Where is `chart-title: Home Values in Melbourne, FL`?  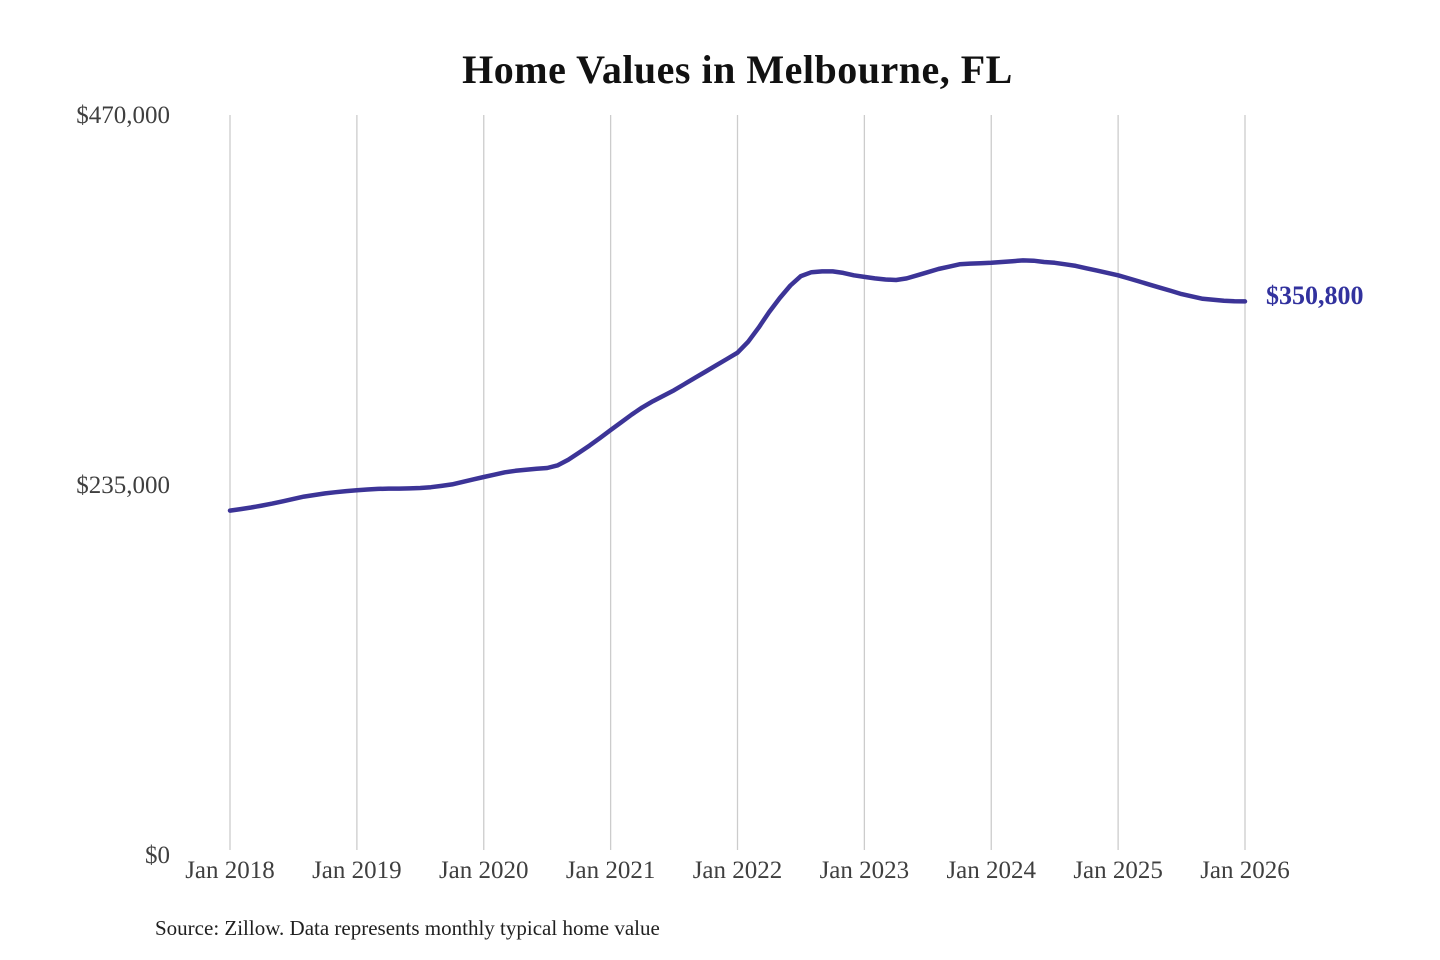 chart-title: Home Values in Melbourne, FL is located at coordinates (737, 69).